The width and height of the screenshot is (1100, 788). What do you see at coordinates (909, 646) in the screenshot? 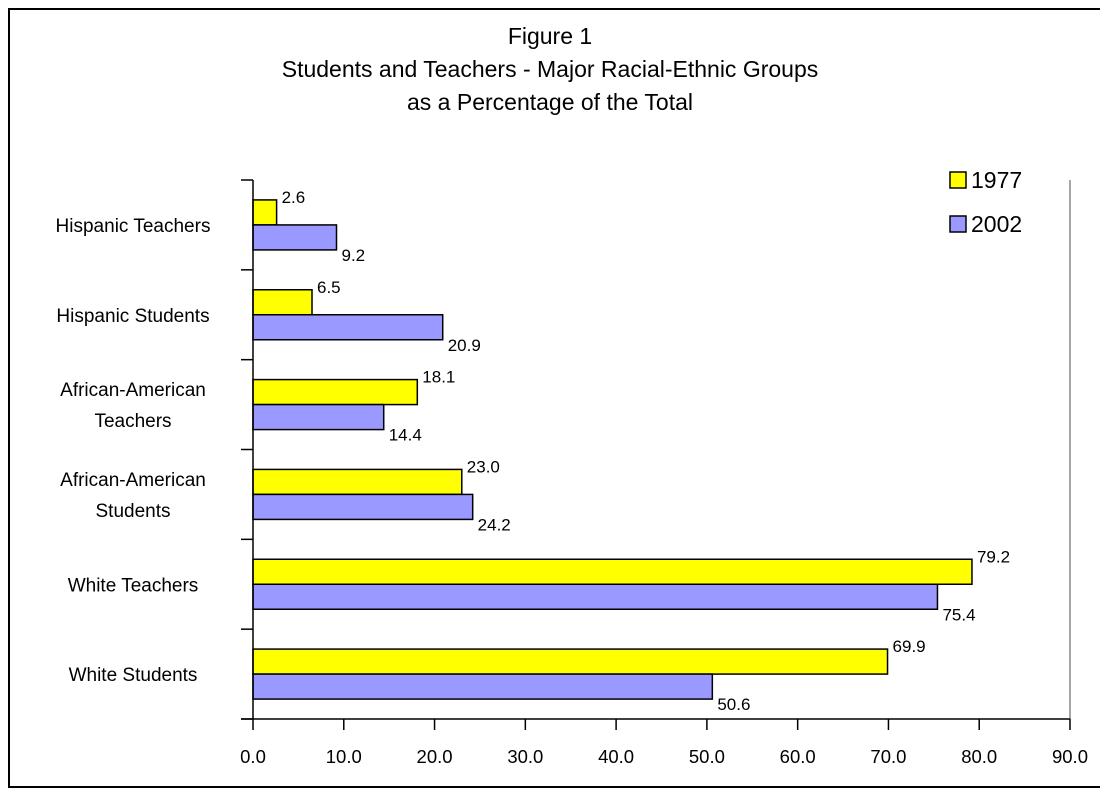
I see `data-label-1977-5: 69.9` at bounding box center [909, 646].